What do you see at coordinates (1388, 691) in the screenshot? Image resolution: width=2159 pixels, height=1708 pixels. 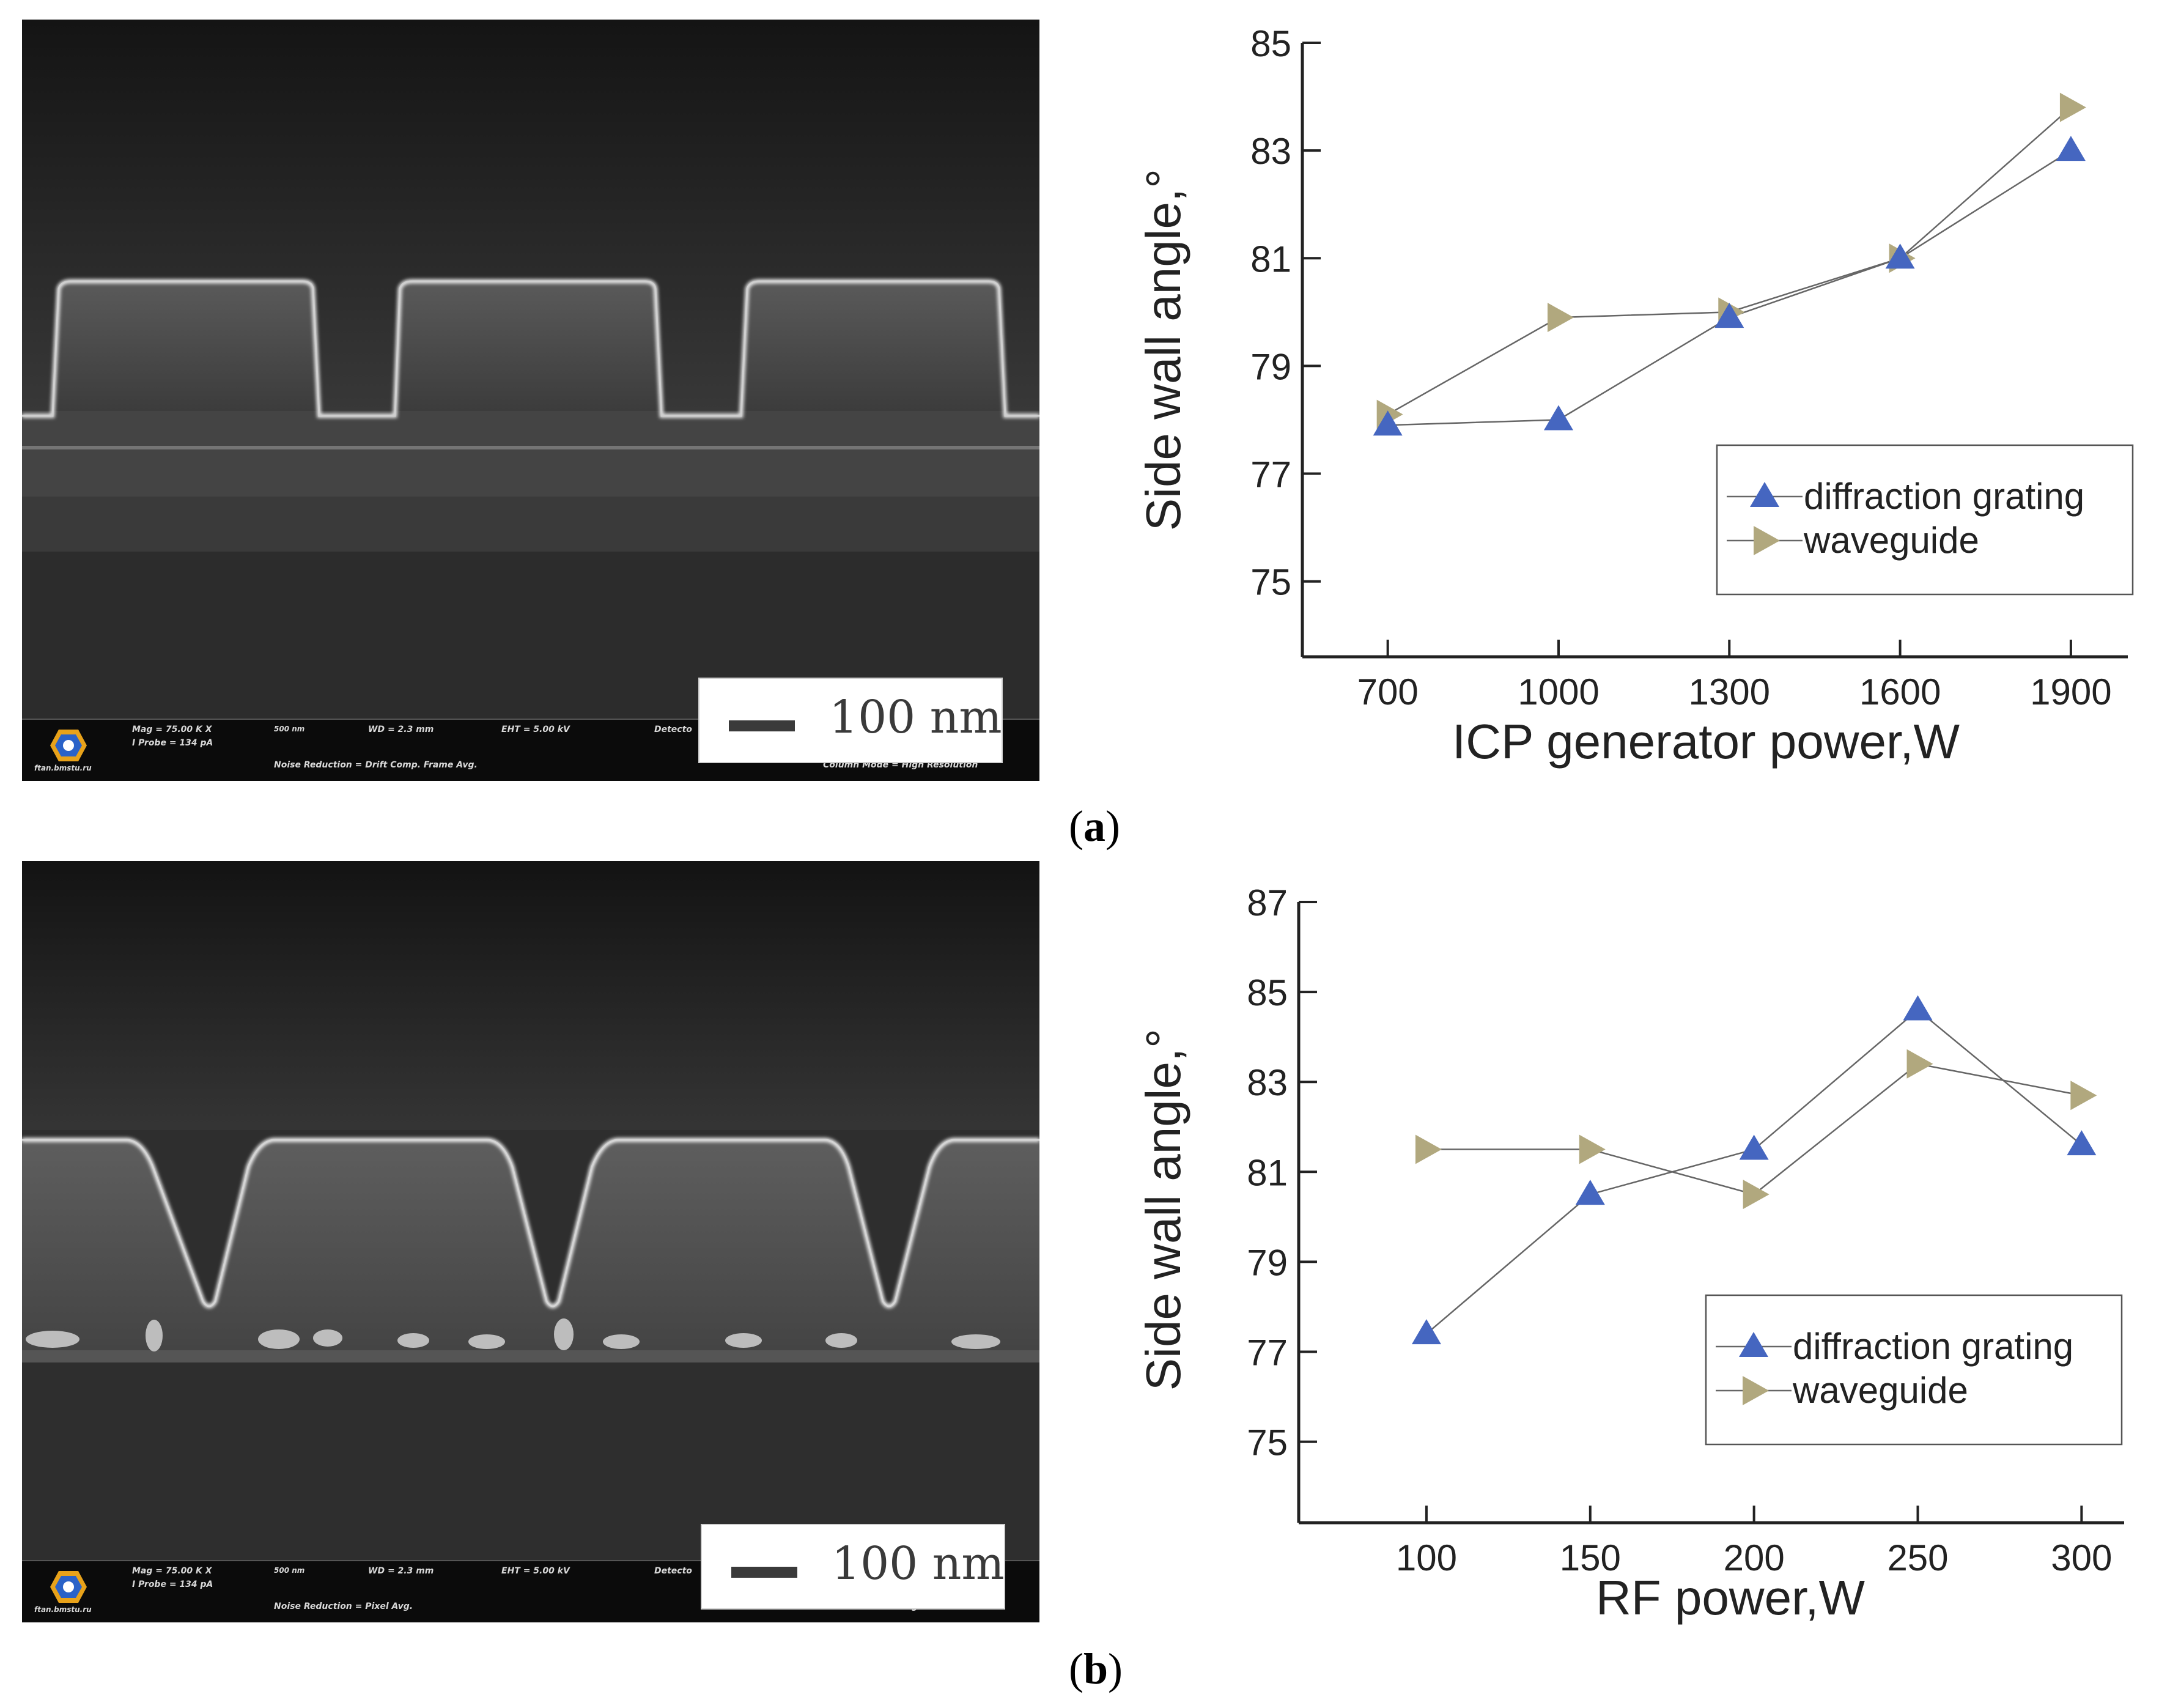 I see `x-tick-label: 700` at bounding box center [1388, 691].